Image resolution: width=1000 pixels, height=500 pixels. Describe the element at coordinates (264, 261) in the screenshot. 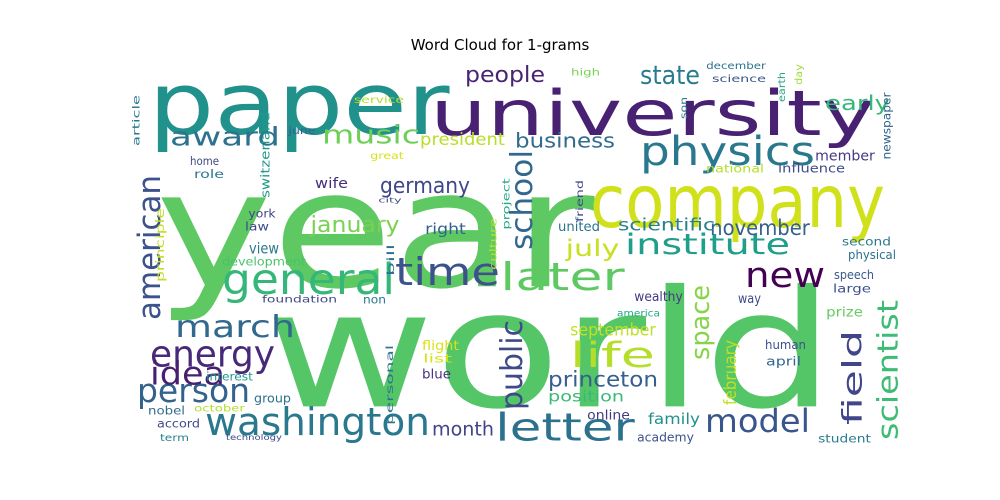

I see `word-development: development` at that location.